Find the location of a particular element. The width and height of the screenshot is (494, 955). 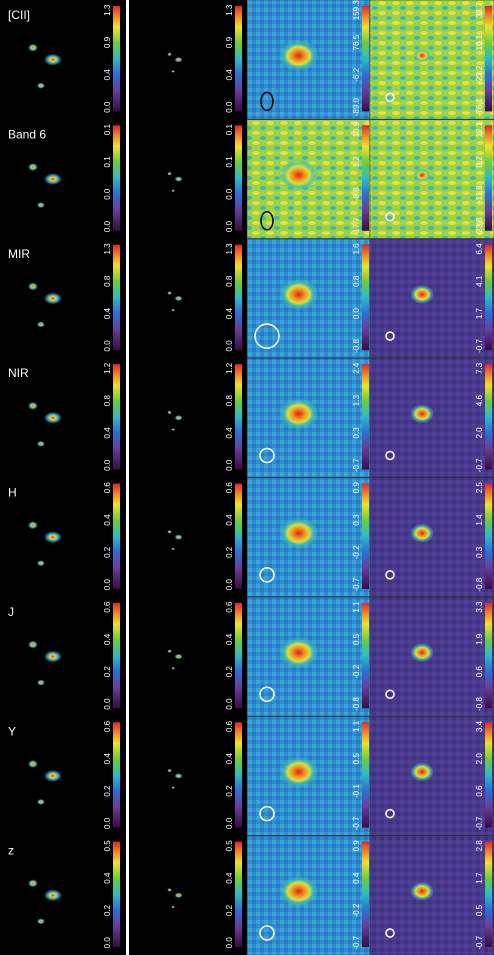

colorbar-tick-label: -6.2 is located at coordinates (356, 74).